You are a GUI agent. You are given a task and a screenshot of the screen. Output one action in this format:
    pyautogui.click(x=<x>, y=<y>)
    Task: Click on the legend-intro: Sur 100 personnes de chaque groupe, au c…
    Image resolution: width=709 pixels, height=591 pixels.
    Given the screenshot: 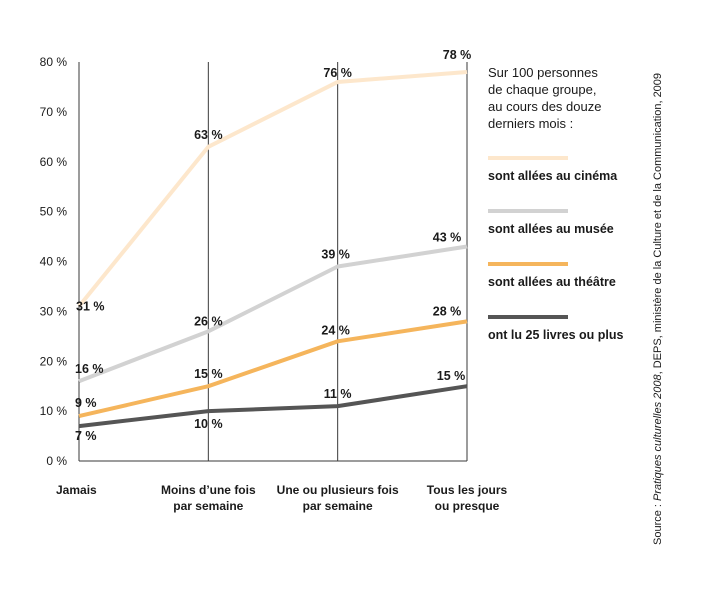 What is the action you would take?
    pyautogui.click(x=573, y=98)
    